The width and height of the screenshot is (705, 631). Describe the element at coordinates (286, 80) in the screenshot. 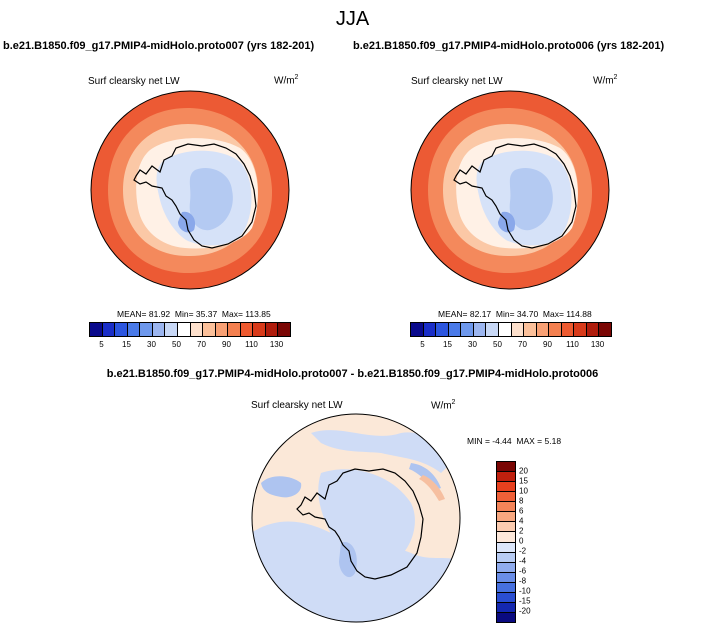

I see `units-left: W/m2` at that location.